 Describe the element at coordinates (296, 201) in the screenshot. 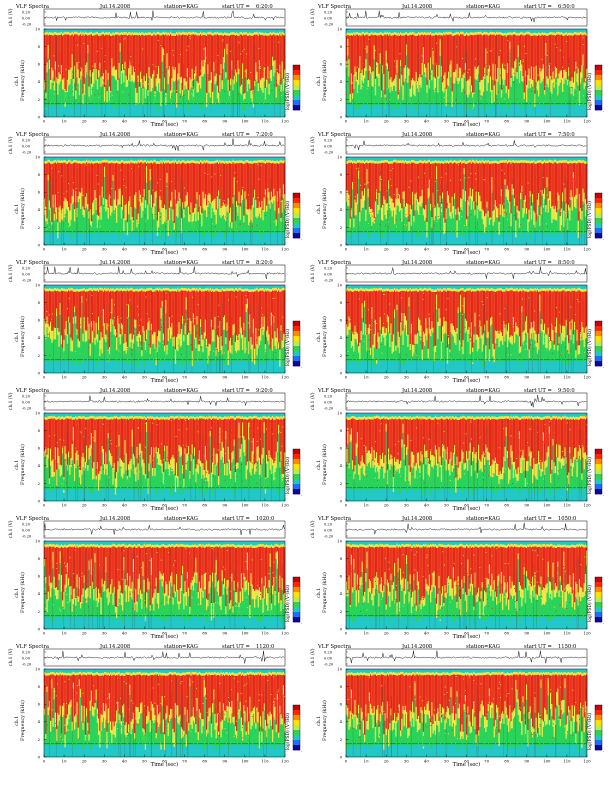

I see `colorbar-segment` at that location.